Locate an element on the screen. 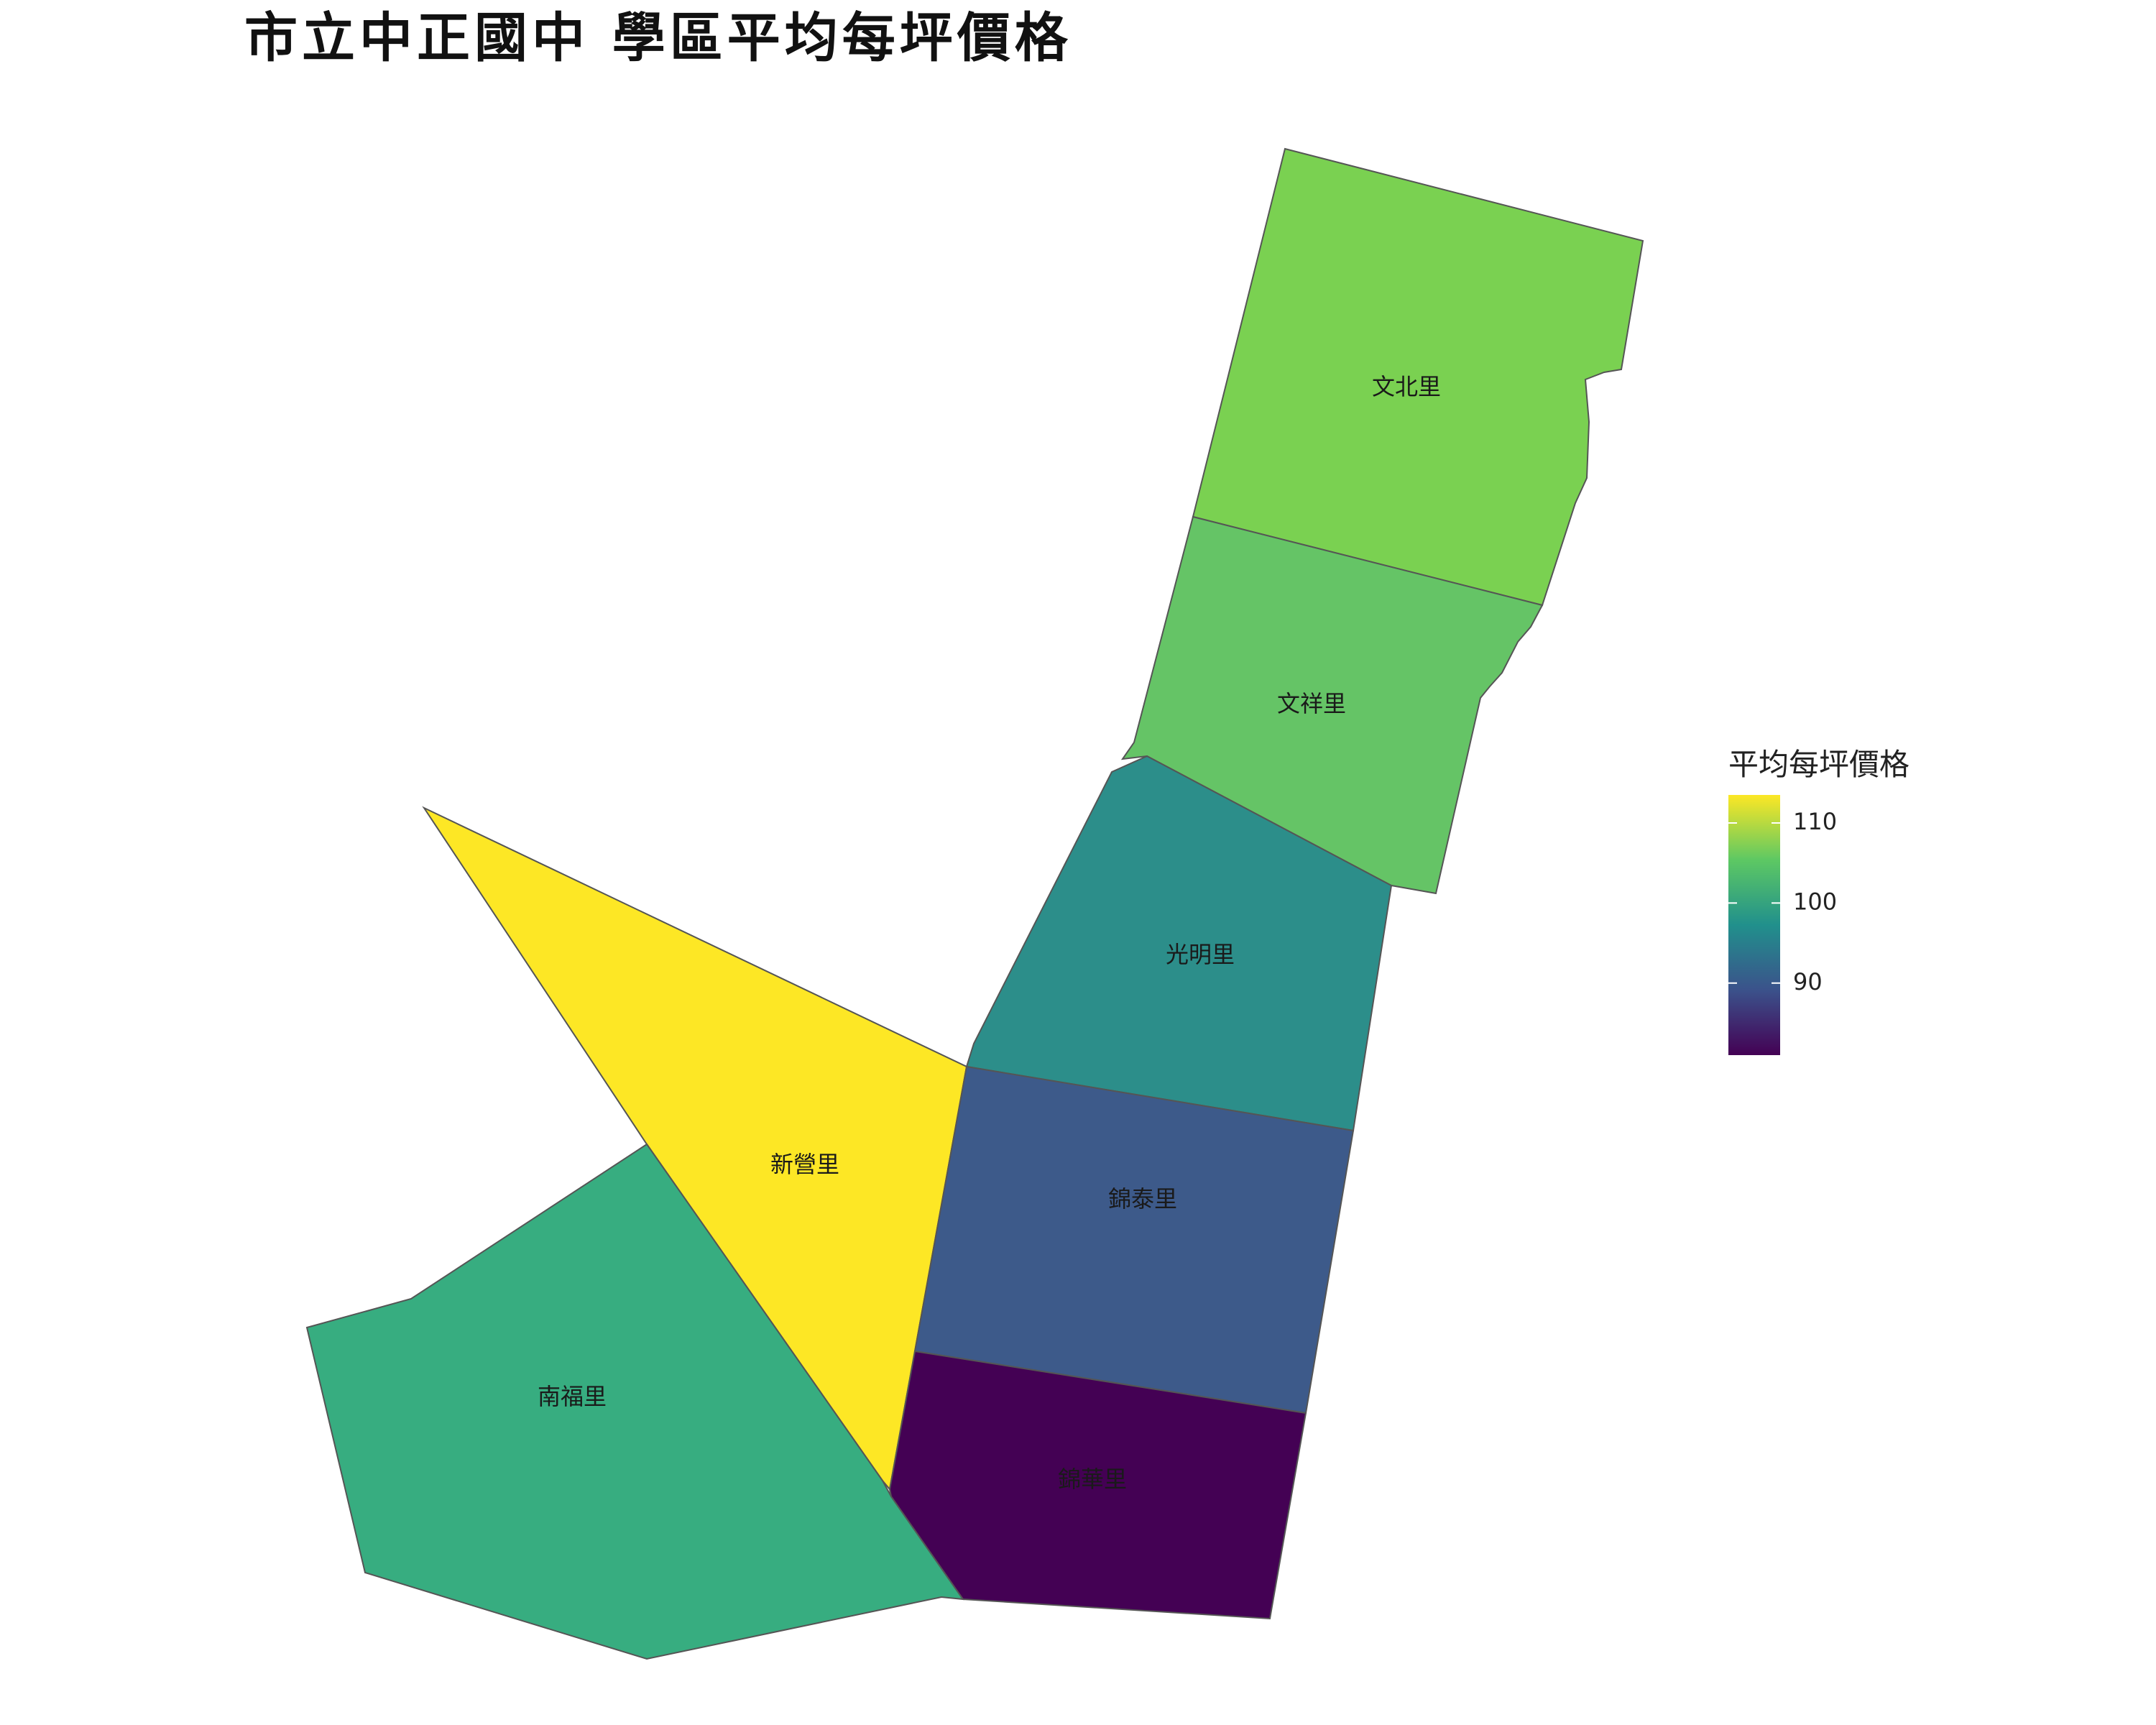 The width and height of the screenshot is (2156, 1725). region-label: 錦華里 is located at coordinates (1093, 1479).